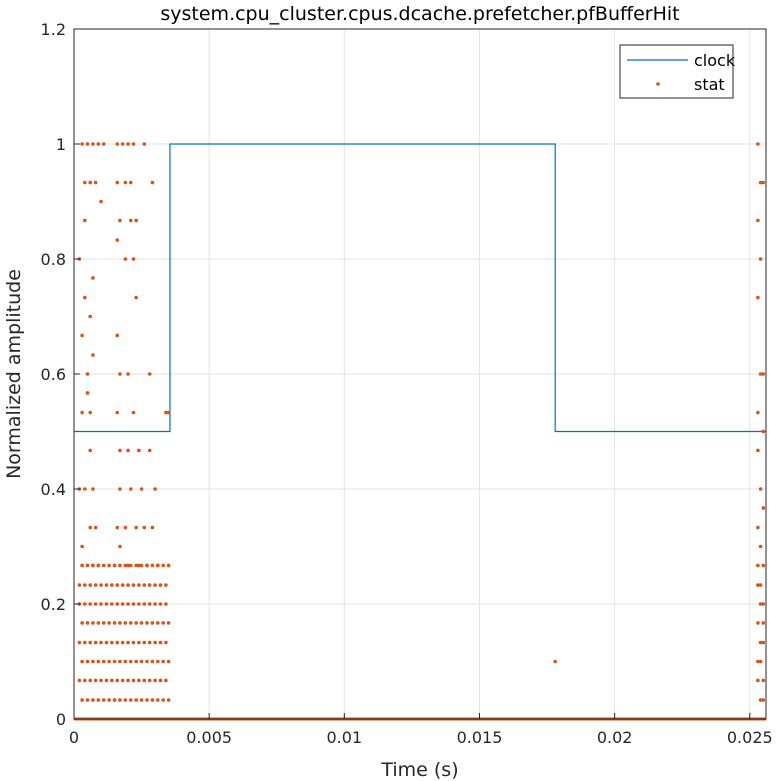  Describe the element at coordinates (209, 737) in the screenshot. I see `x-tick-label: 0.005` at that location.